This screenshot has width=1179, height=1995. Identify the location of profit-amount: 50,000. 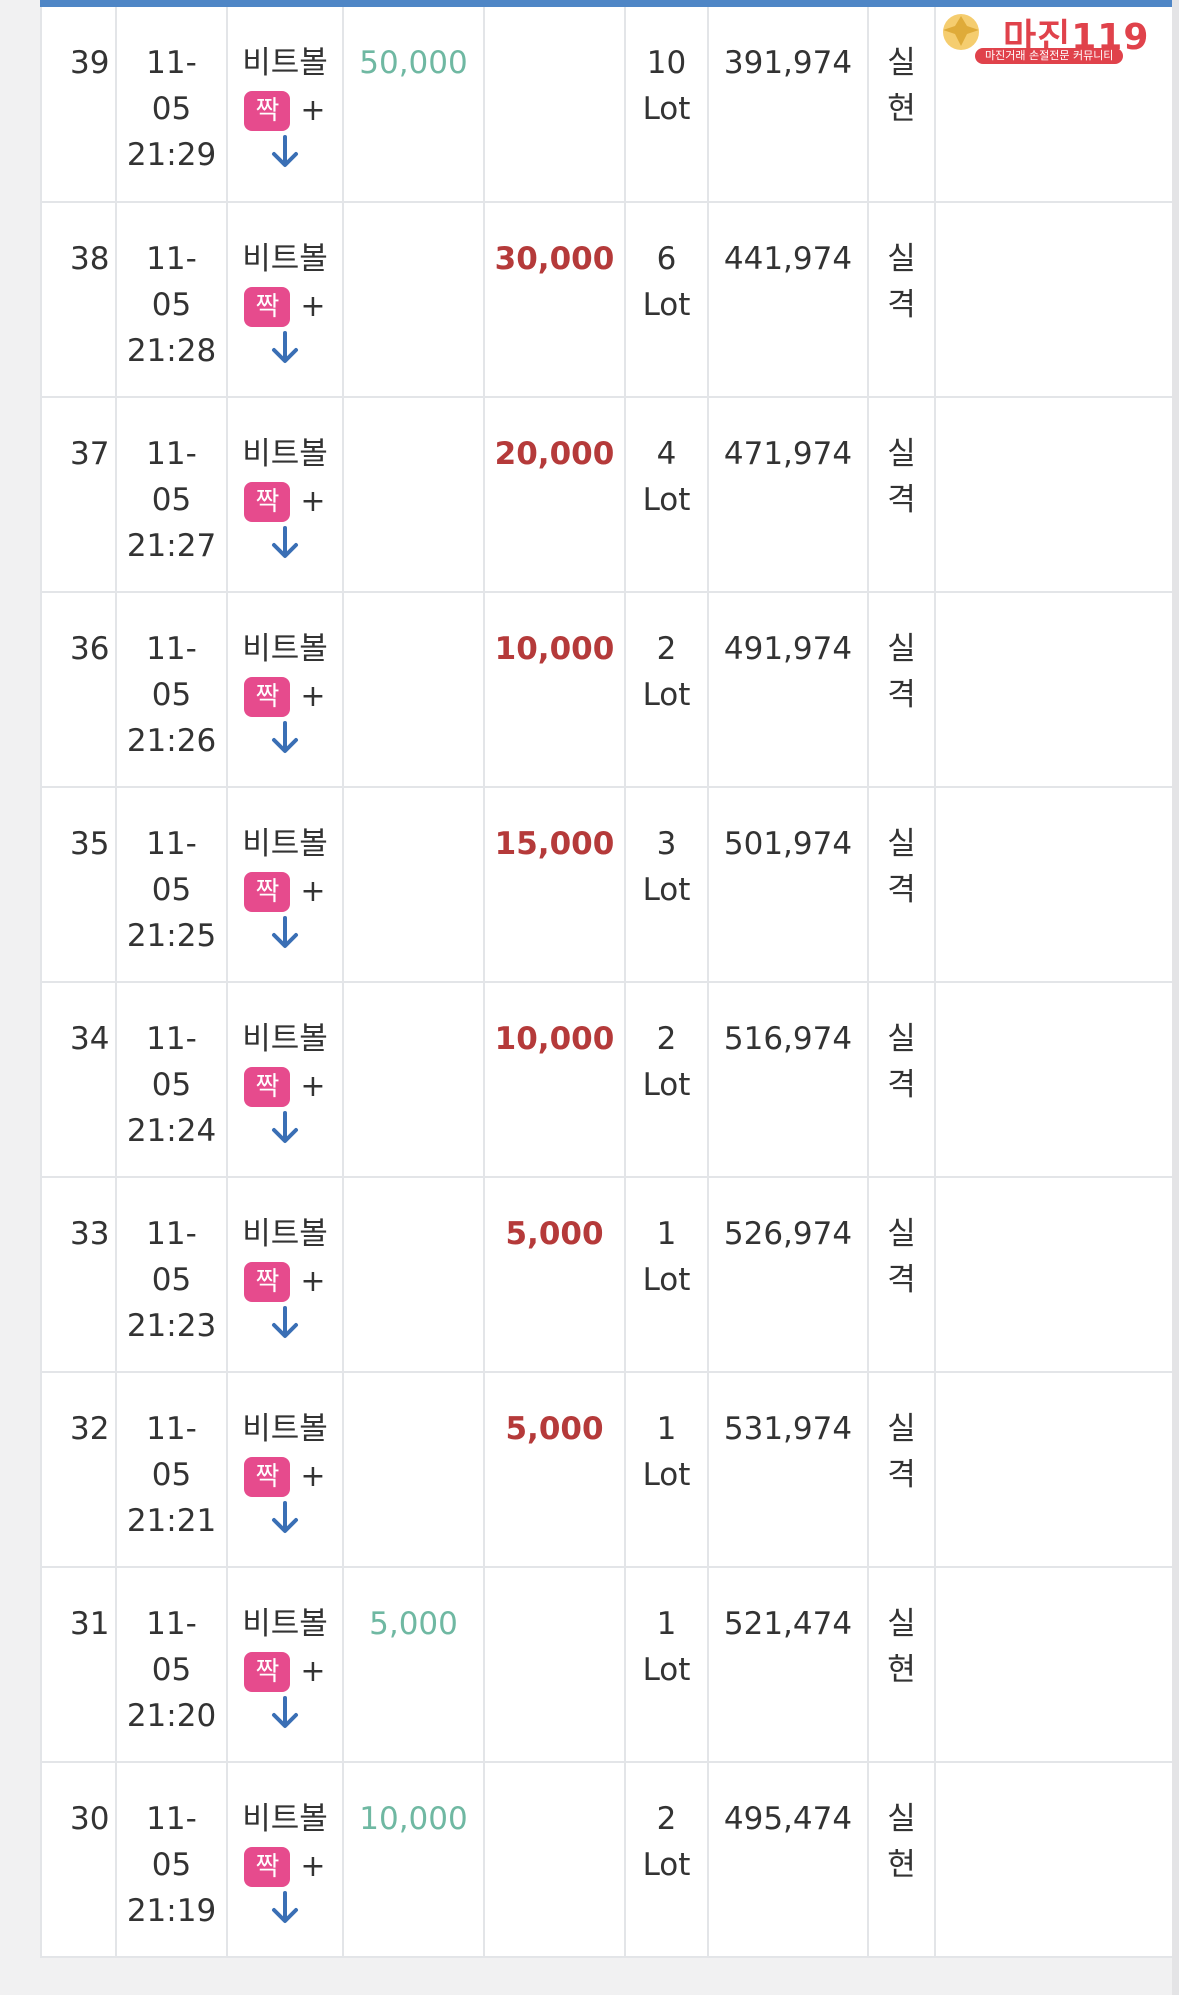
(413, 63).